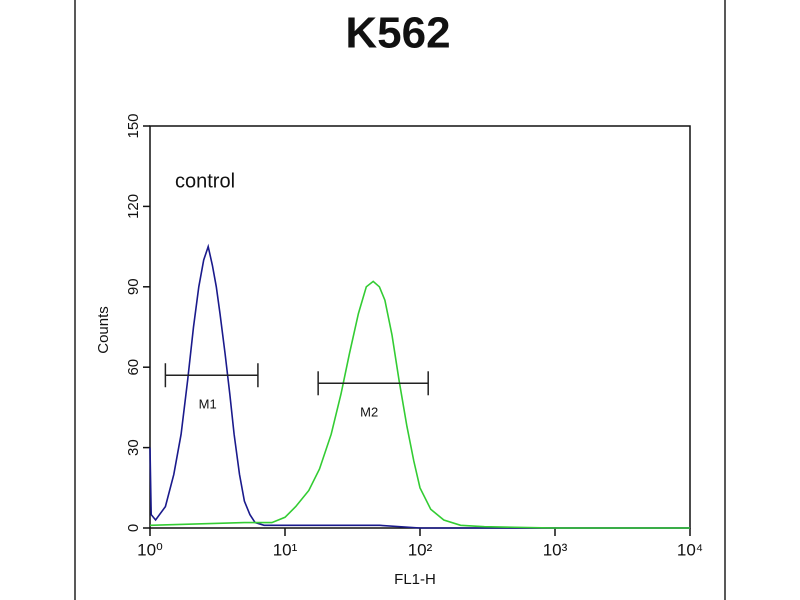  What do you see at coordinates (415, 579) in the screenshot?
I see `x-axis-label: FL1-H` at bounding box center [415, 579].